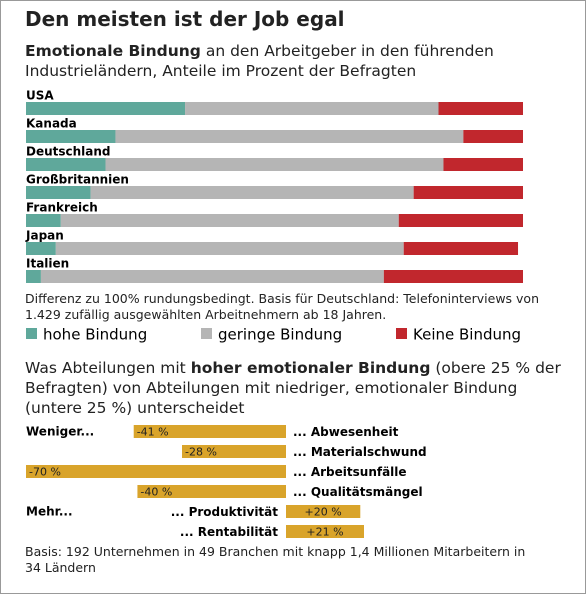  Describe the element at coordinates (77, 180) in the screenshot. I see `category-label: Großbritannien` at that location.